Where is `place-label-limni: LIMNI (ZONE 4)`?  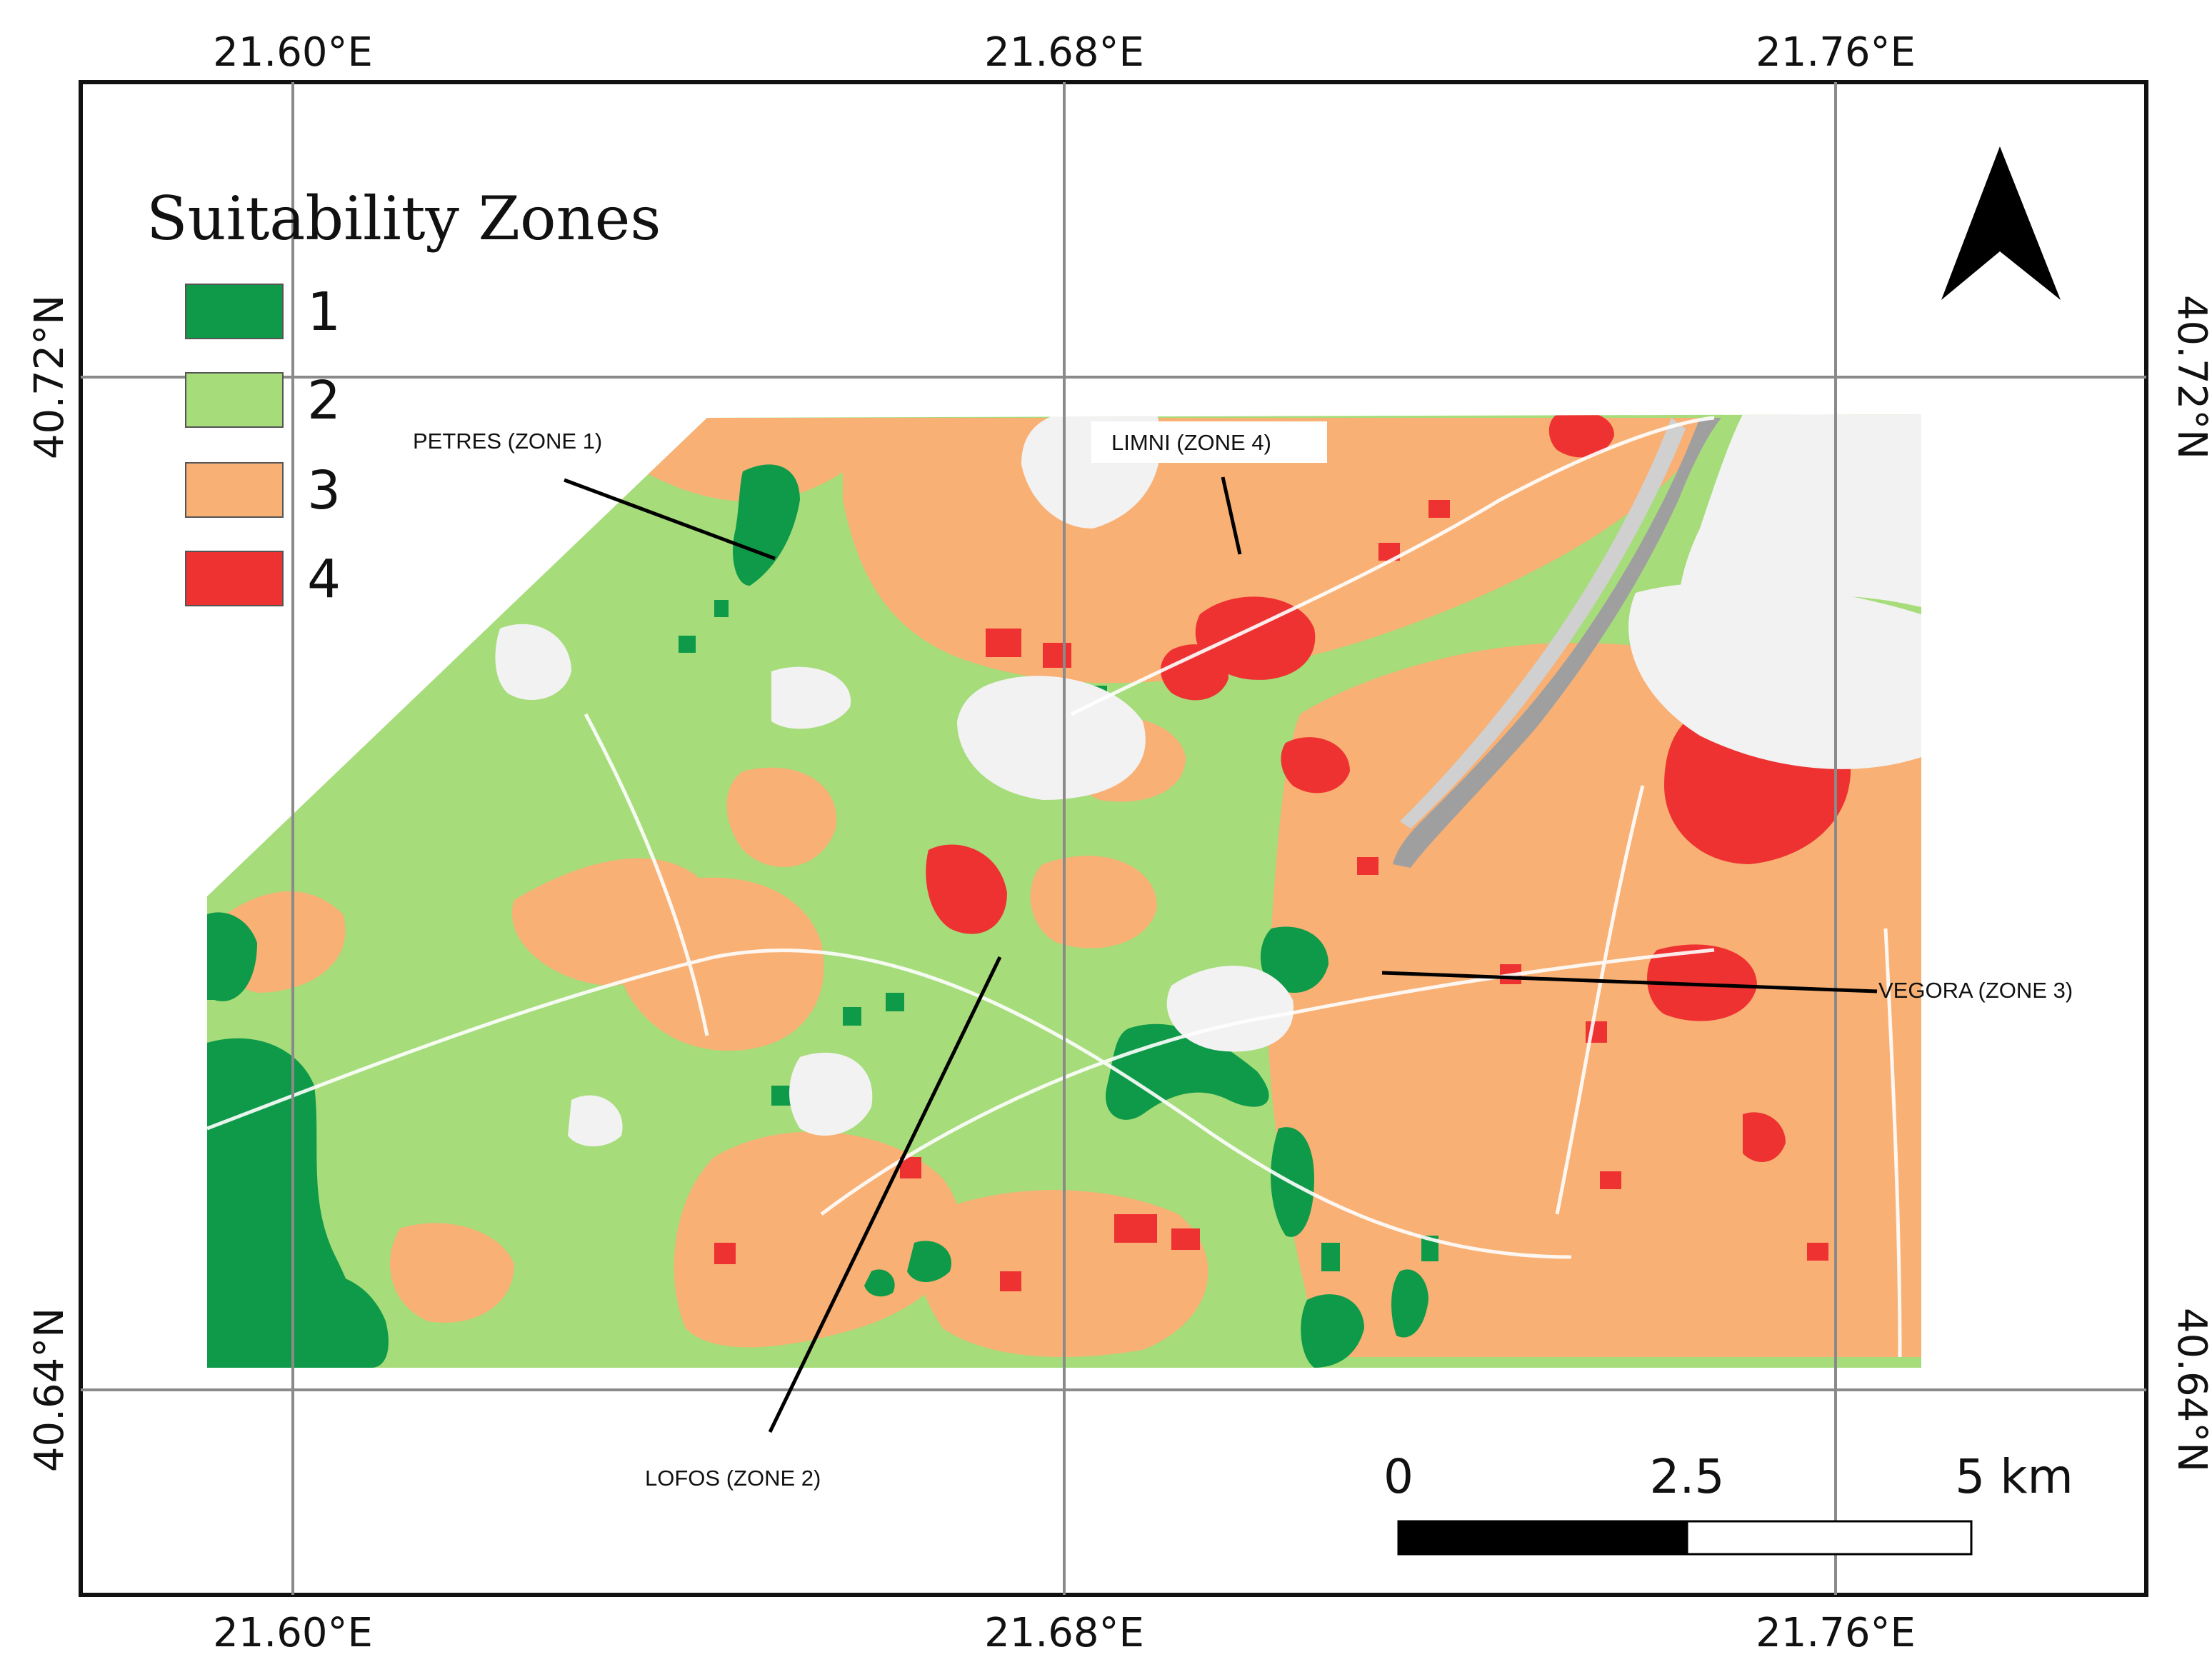 place-label-limni: LIMNI (ZONE 4) is located at coordinates (1191, 442).